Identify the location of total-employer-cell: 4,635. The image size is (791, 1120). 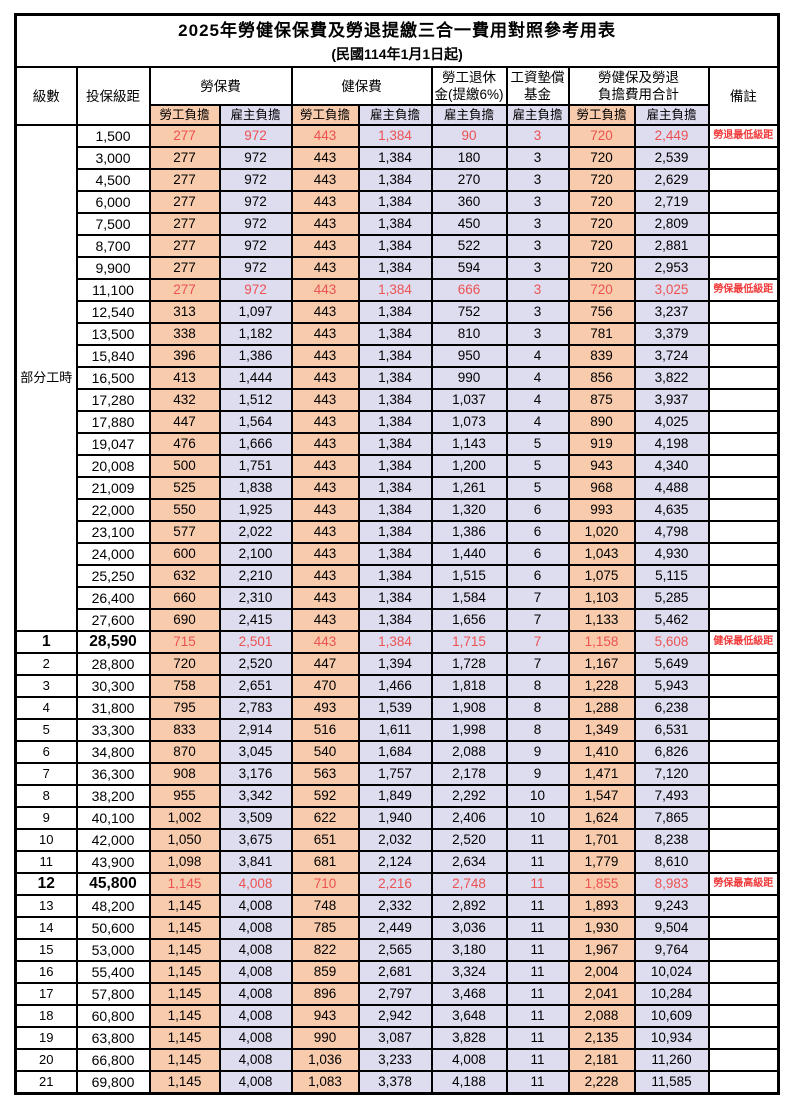
(671, 510).